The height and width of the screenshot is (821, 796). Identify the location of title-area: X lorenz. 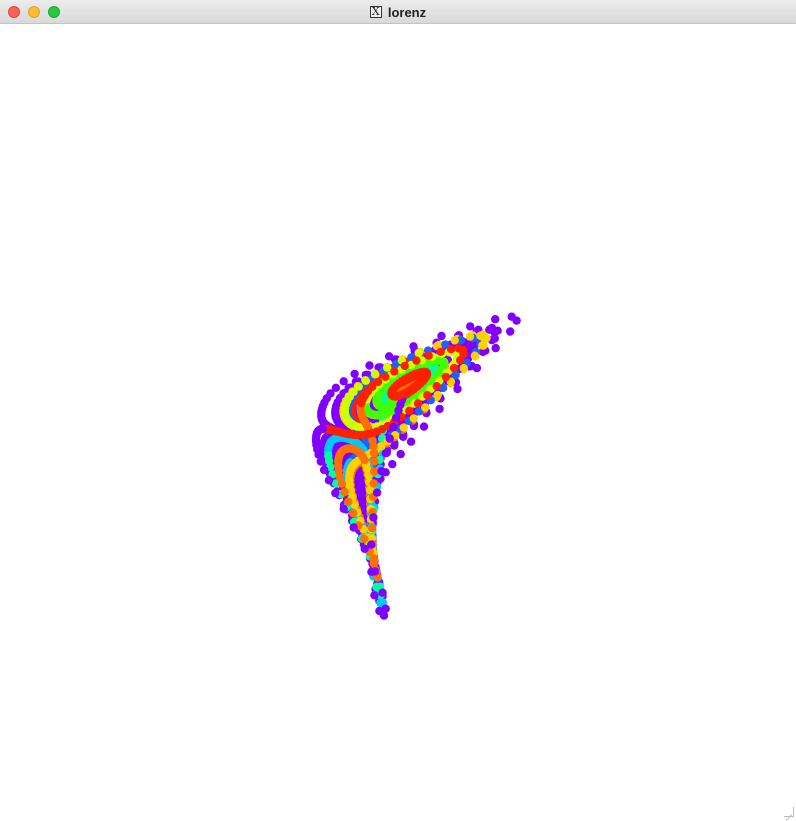
(398, 12).